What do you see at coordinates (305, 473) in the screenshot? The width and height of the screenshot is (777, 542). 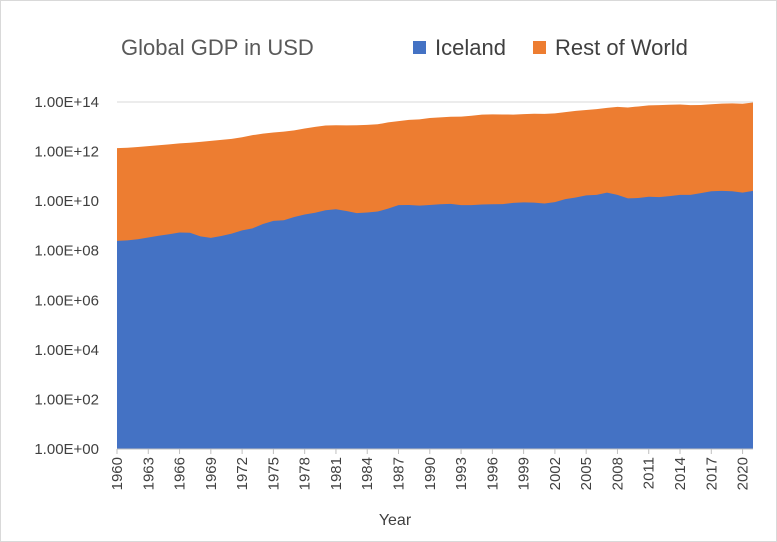 I see `x-tick-label: 1978` at bounding box center [305, 473].